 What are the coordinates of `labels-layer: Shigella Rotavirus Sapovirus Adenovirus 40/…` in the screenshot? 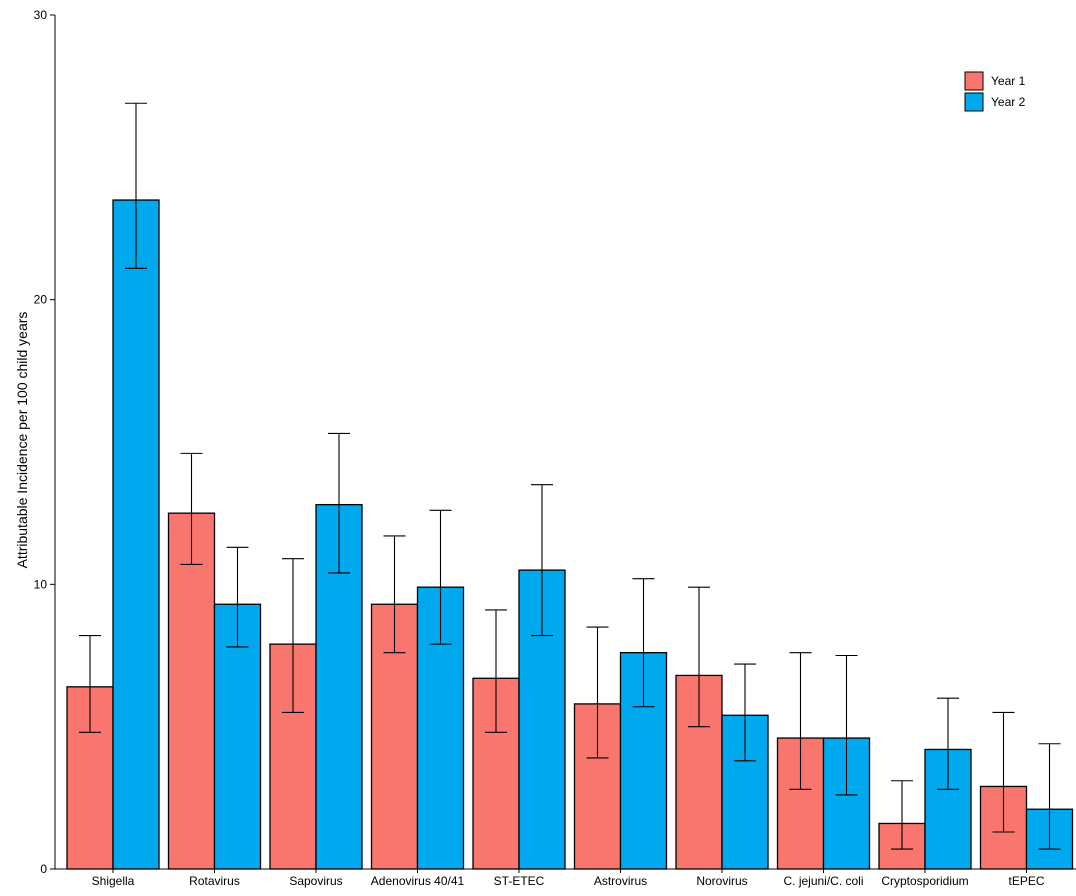 It's located at (568, 881).